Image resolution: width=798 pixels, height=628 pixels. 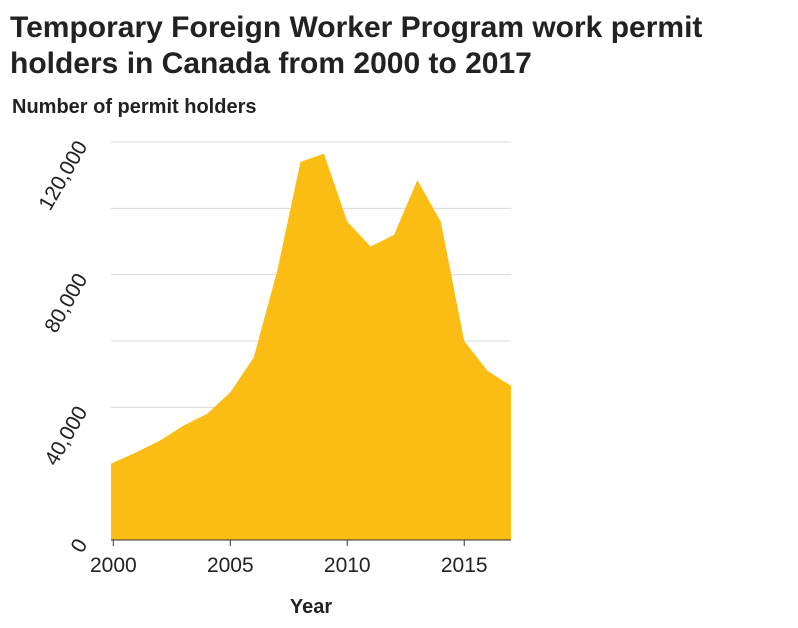 I want to click on y-tick-label-3: 120,000, so click(x=63, y=175).